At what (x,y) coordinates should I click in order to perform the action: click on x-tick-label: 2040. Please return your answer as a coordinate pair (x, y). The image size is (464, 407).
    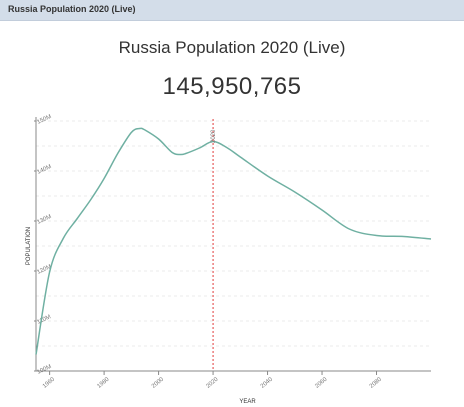
    Looking at the image, I should click on (267, 383).